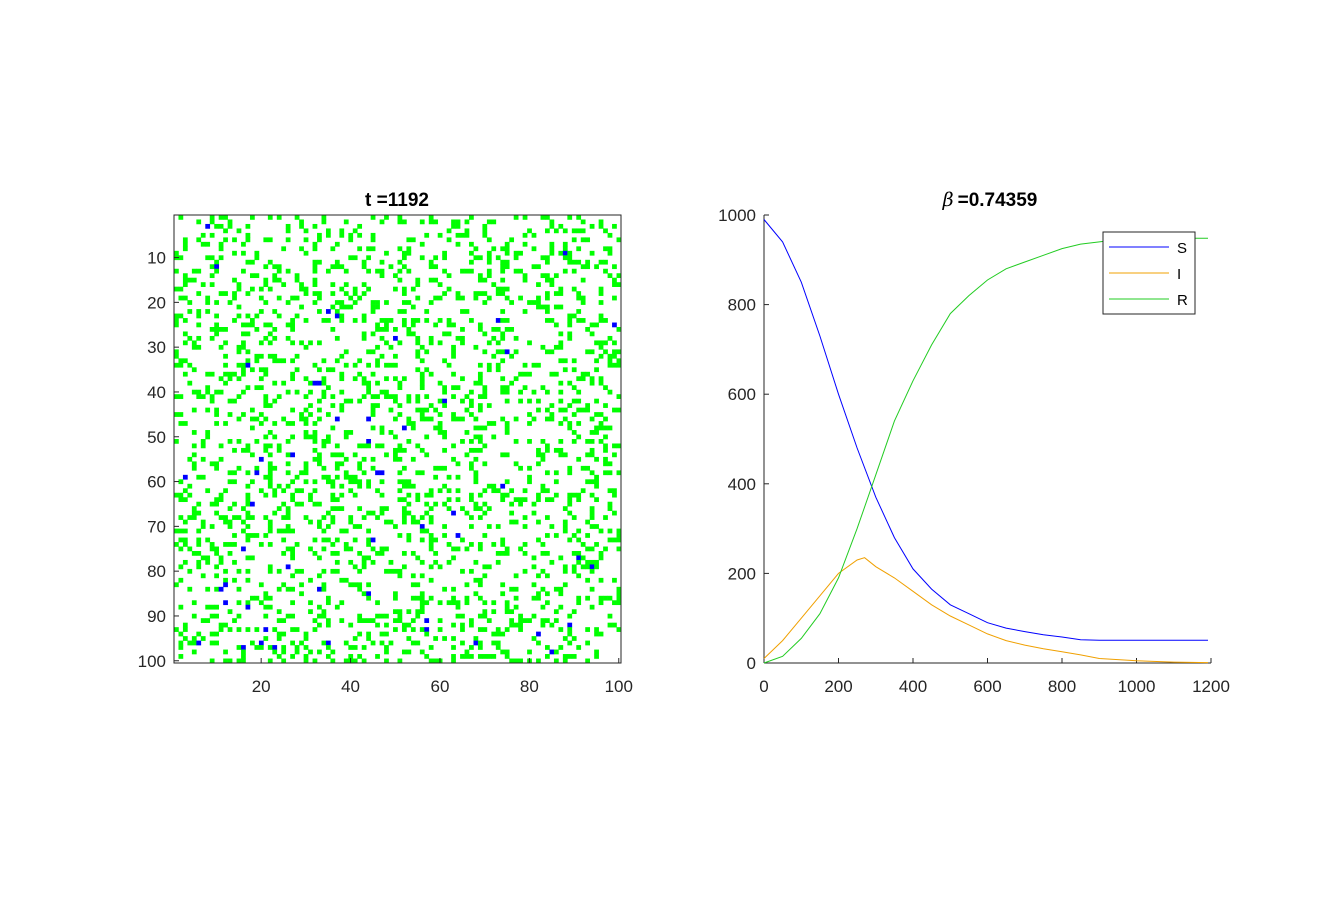 This screenshot has height=911, width=1339. What do you see at coordinates (838, 686) in the screenshot?
I see `line-x-tick-label: 200` at bounding box center [838, 686].